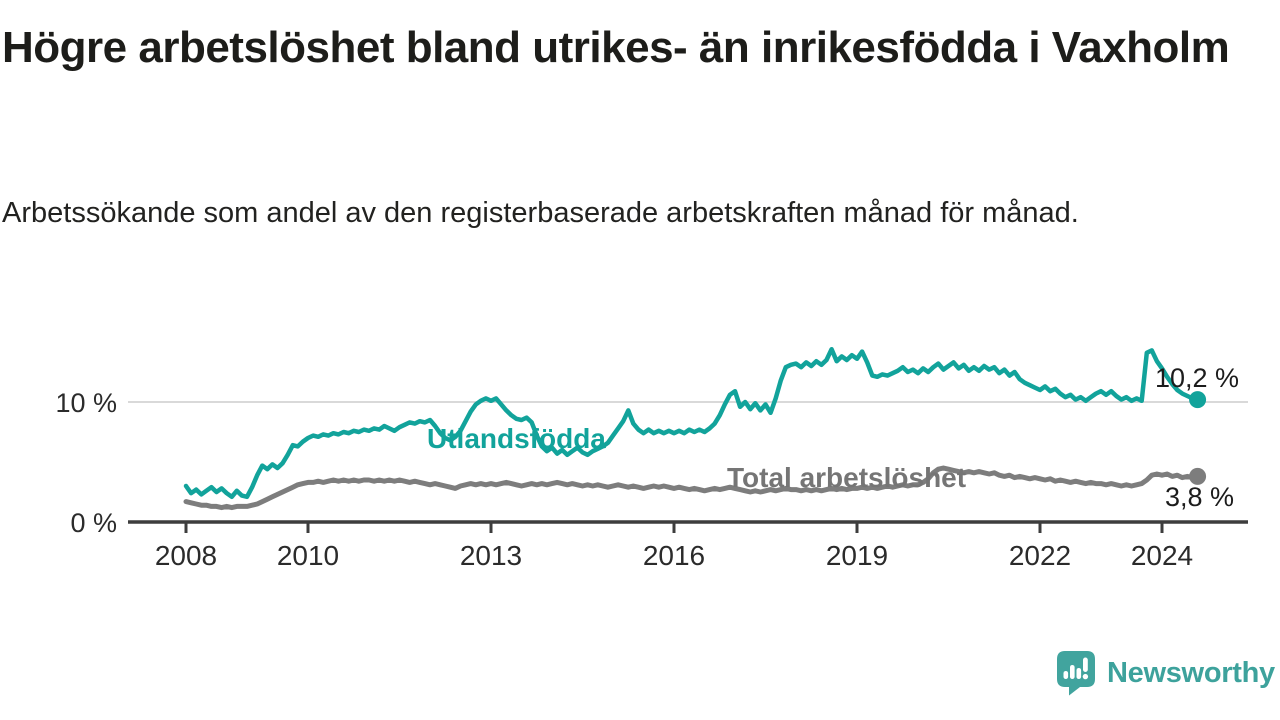  I want to click on y-axis-tick-label: 0 %, so click(93, 523).